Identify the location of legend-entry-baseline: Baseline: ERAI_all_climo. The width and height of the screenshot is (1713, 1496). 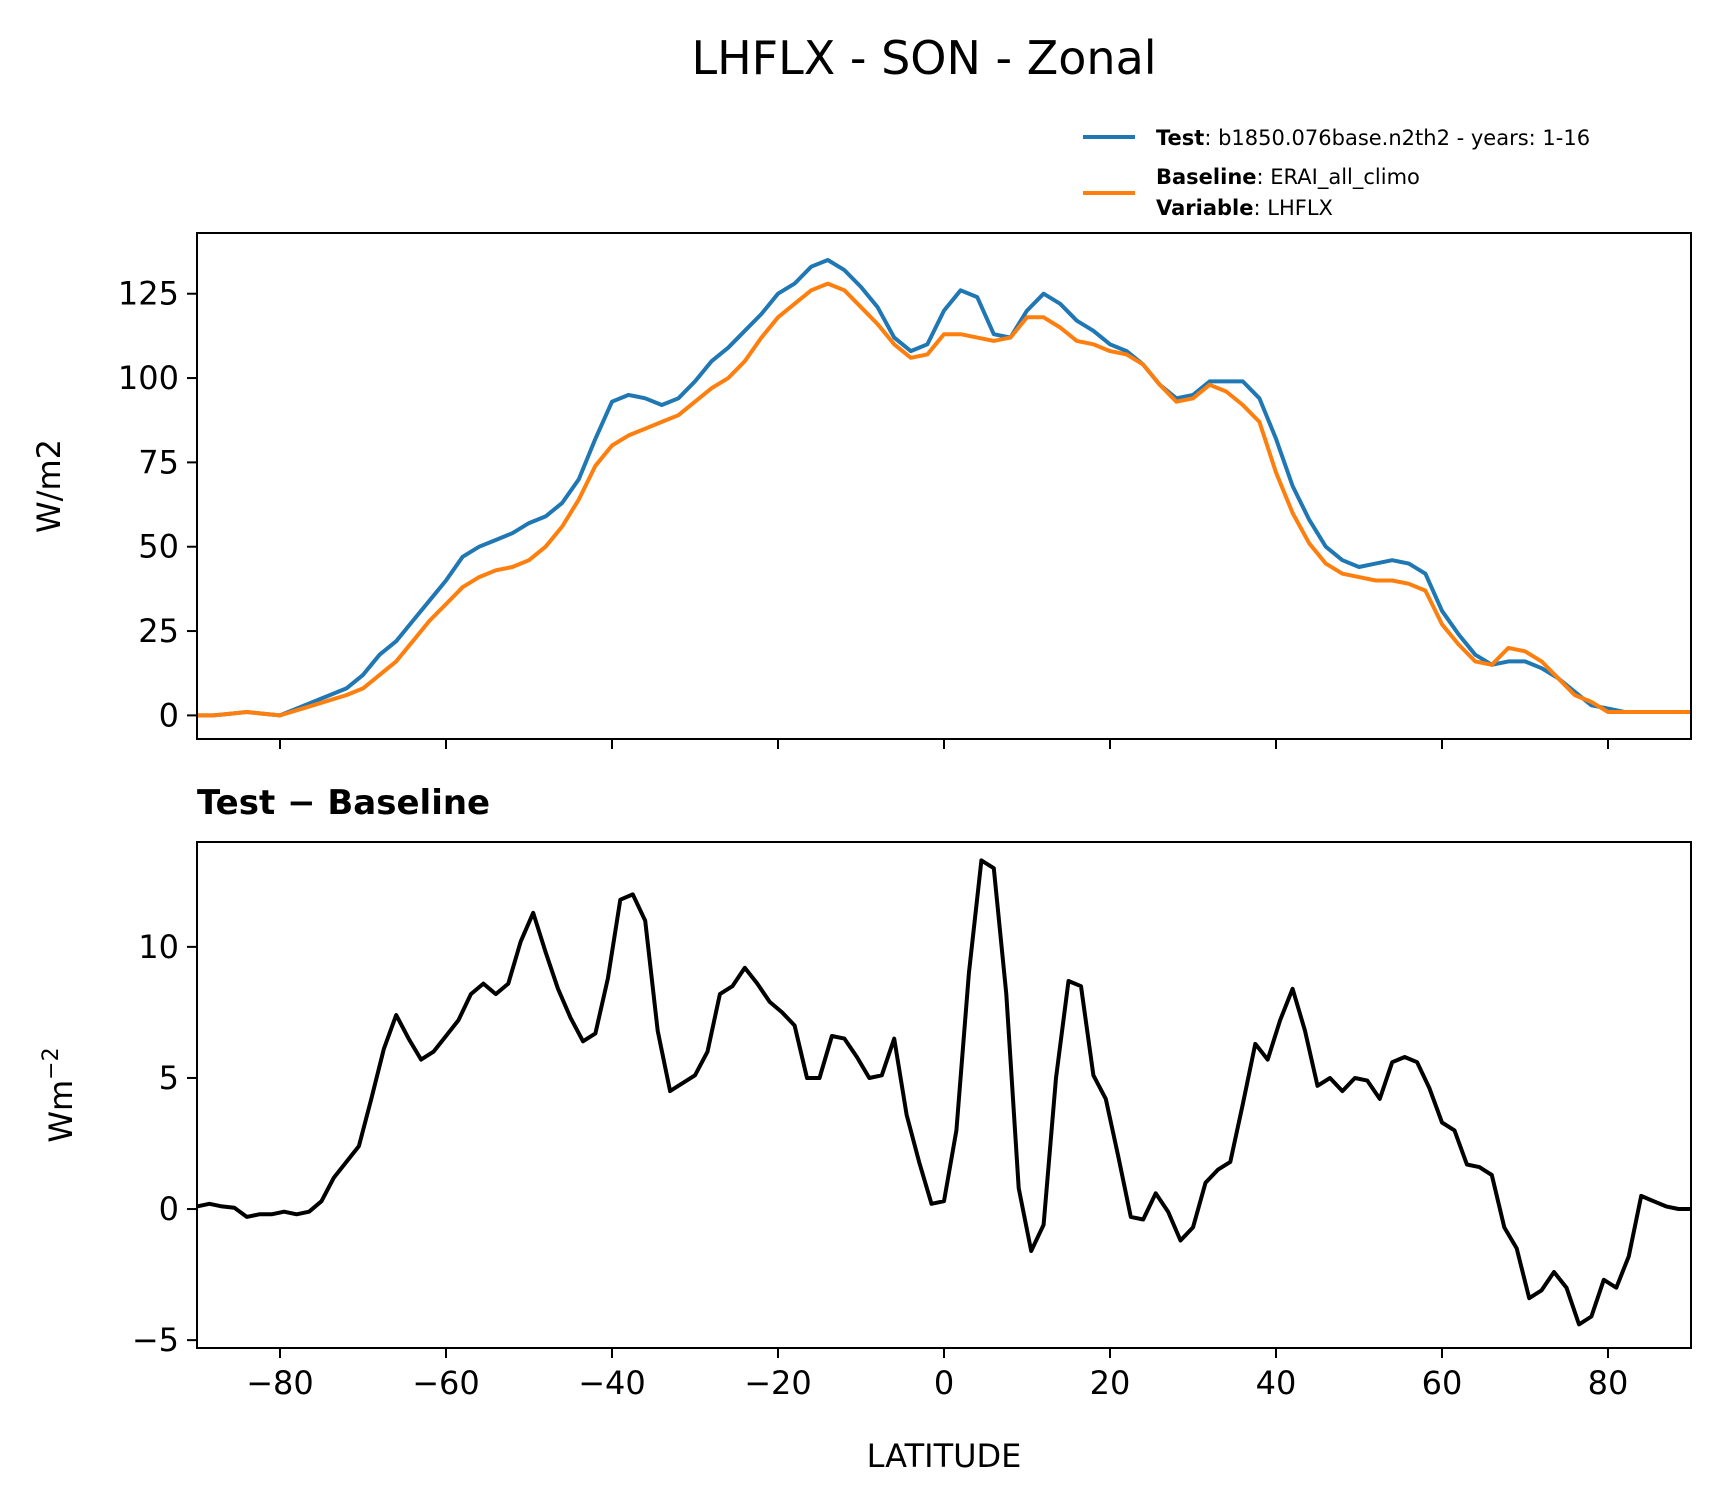
(1288, 177).